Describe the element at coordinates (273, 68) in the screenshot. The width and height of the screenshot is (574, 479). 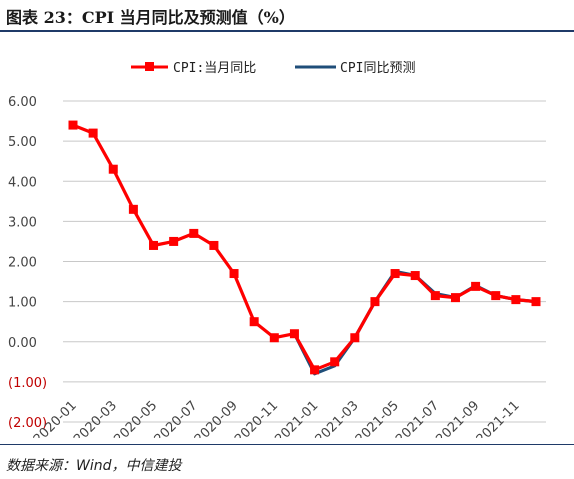
I see `legend: CPI:当月同比 CPI同比预测` at that location.